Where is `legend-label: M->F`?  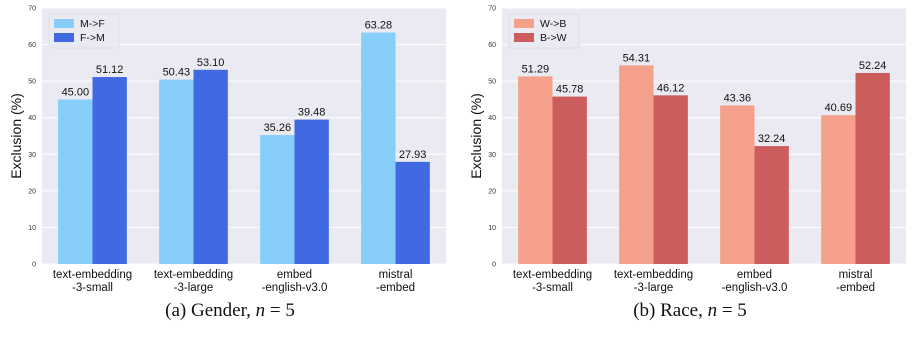
legend-label: M->F is located at coordinates (92, 24).